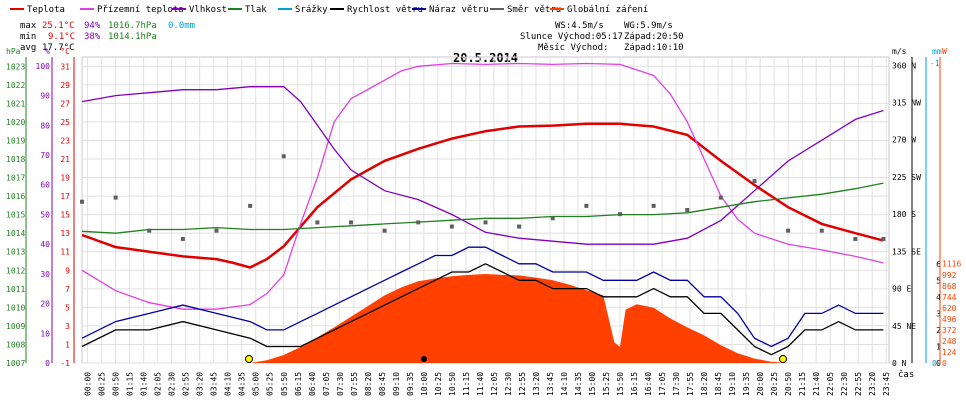 The image size is (966, 400). I want to click on x-tick-label: 22:55, so click(858, 384).